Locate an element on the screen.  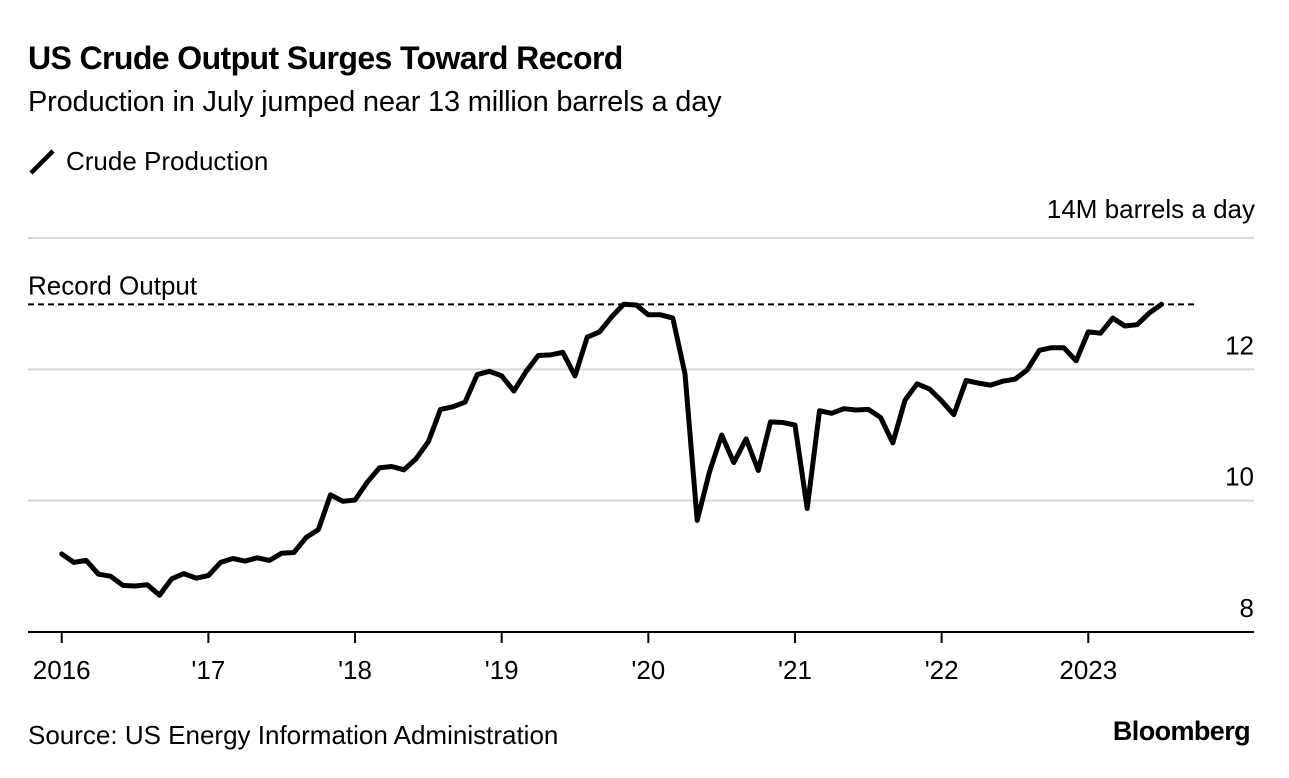
legend-label: Crude Production is located at coordinates (167, 161).